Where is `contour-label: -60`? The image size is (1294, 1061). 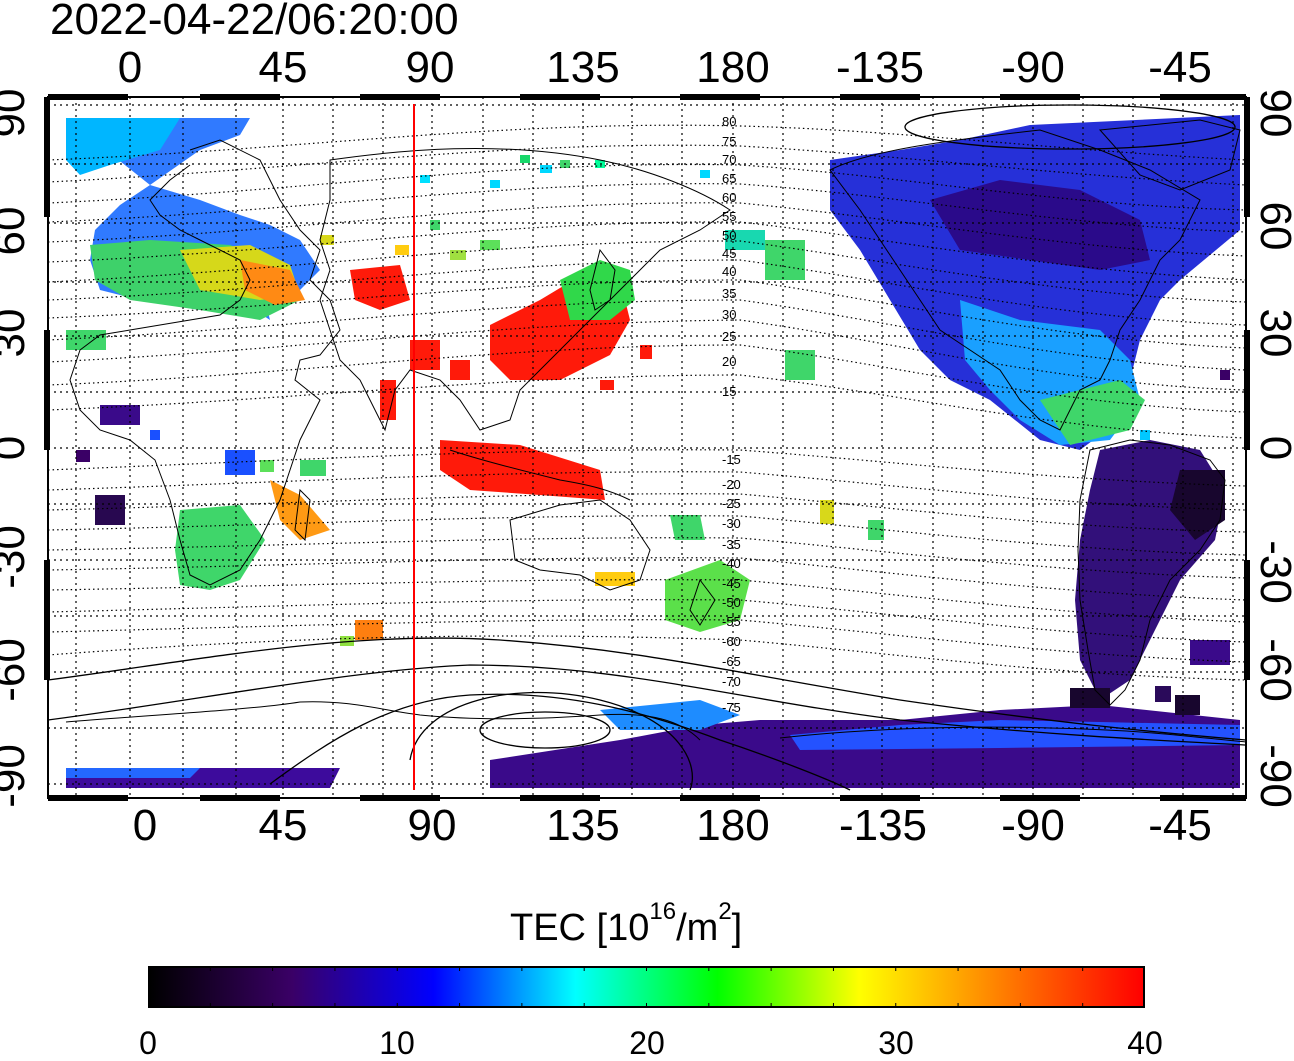
contour-label: -60 is located at coordinates (731, 641).